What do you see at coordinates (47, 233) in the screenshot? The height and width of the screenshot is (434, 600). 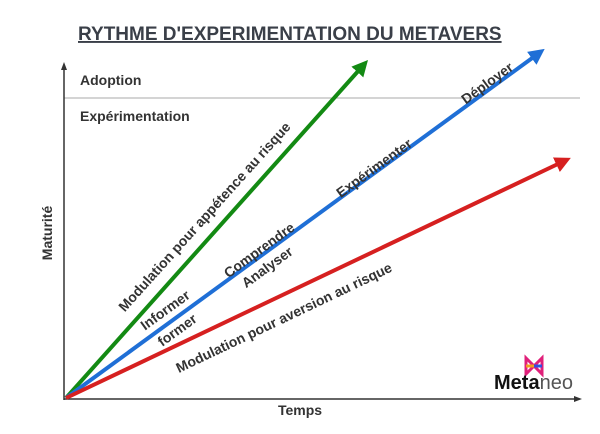 I see `y-axis-label: Maturité` at bounding box center [47, 233].